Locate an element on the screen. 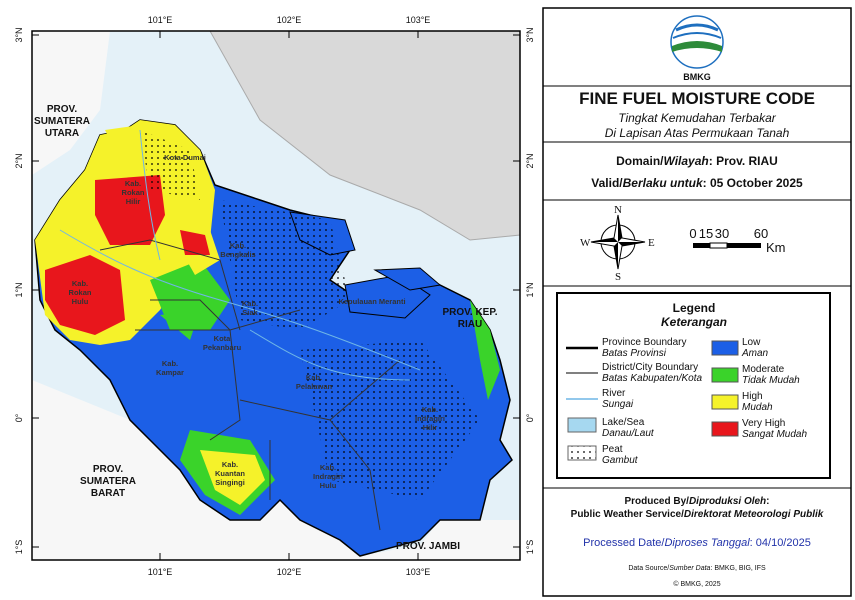 The height and width of the screenshot is (600, 855). compass-s: S is located at coordinates (618, 277).